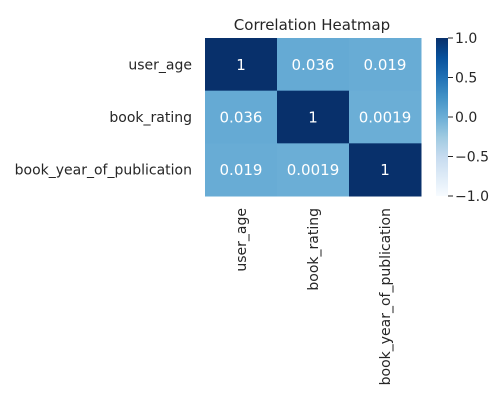 The image size is (500, 400). What do you see at coordinates (160, 65) in the screenshot?
I see `y-tick-label: user_age` at bounding box center [160, 65].